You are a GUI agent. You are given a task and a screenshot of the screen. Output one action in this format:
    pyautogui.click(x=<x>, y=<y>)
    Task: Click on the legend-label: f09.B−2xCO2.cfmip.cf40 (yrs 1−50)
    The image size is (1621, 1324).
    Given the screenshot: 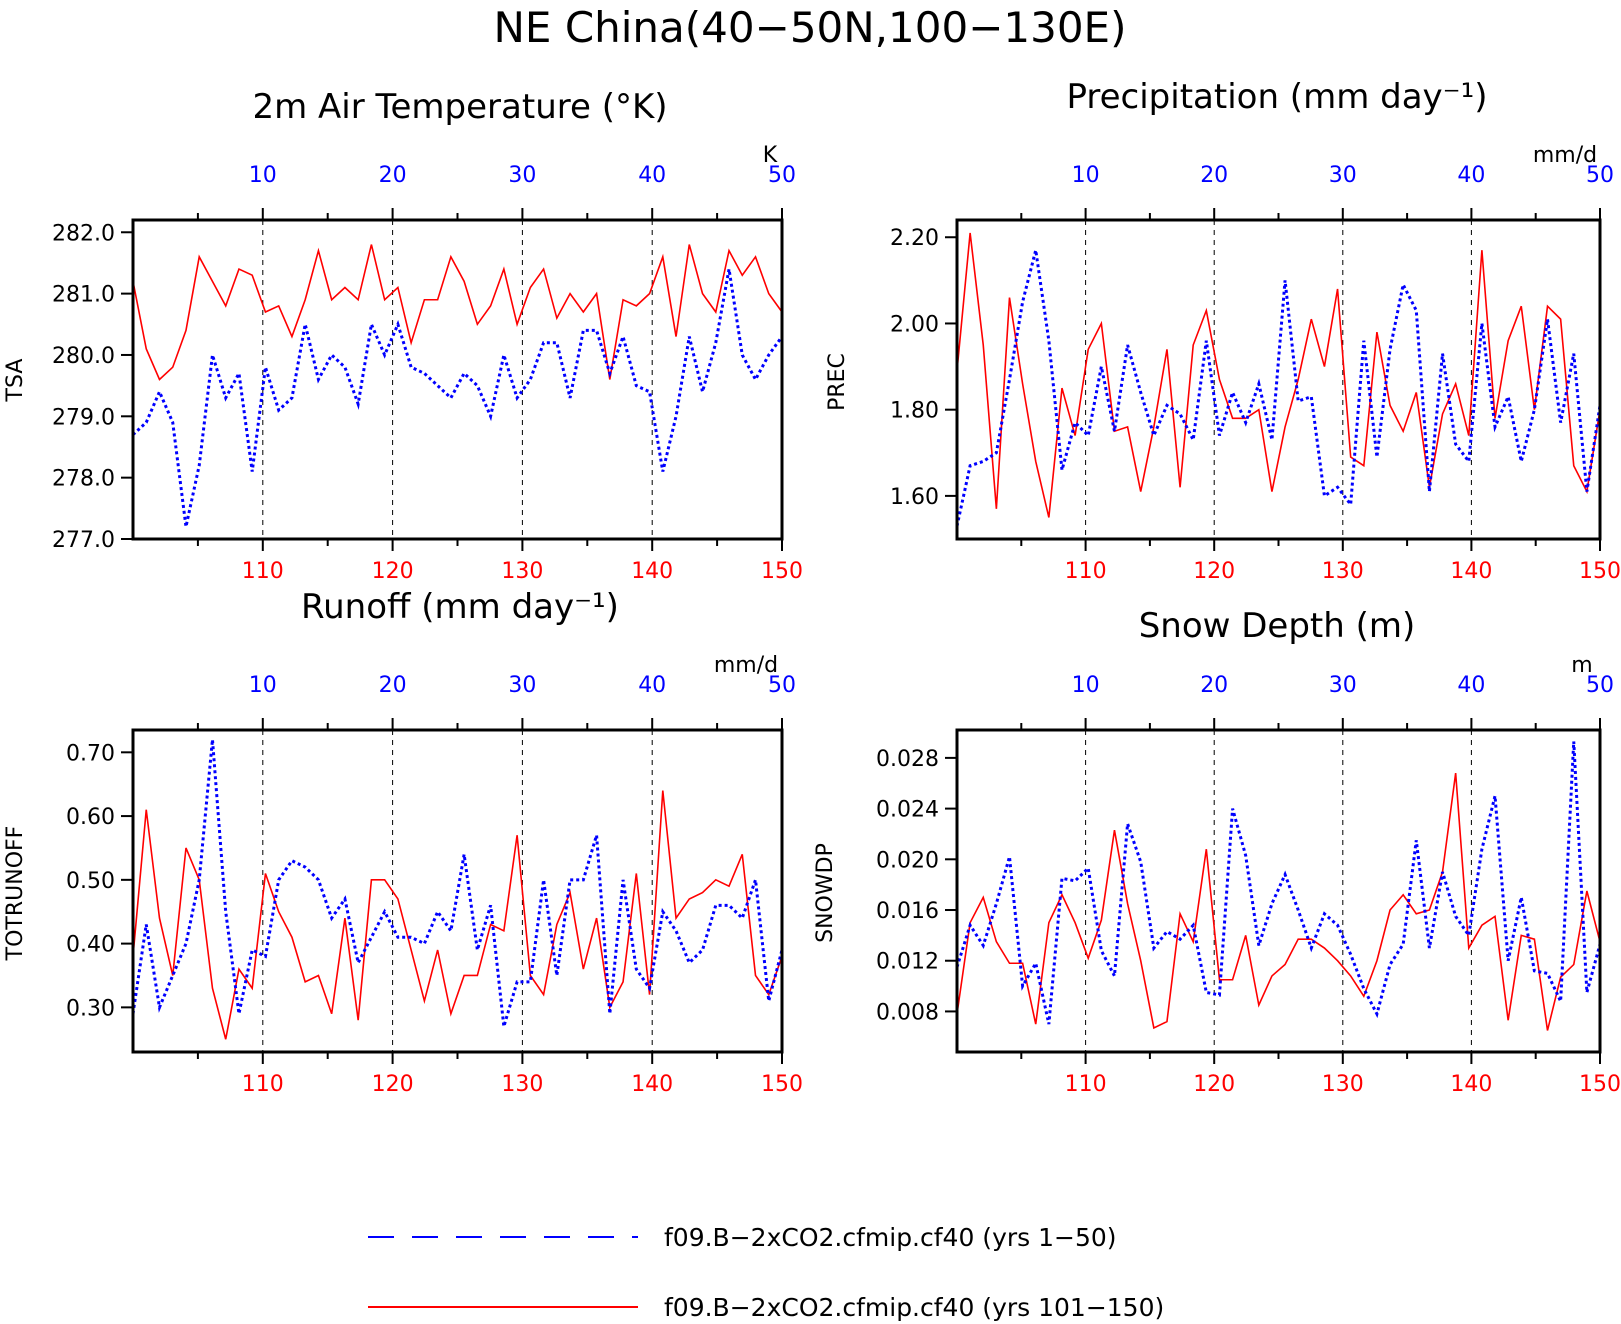 What is the action you would take?
    pyautogui.click(x=890, y=1237)
    